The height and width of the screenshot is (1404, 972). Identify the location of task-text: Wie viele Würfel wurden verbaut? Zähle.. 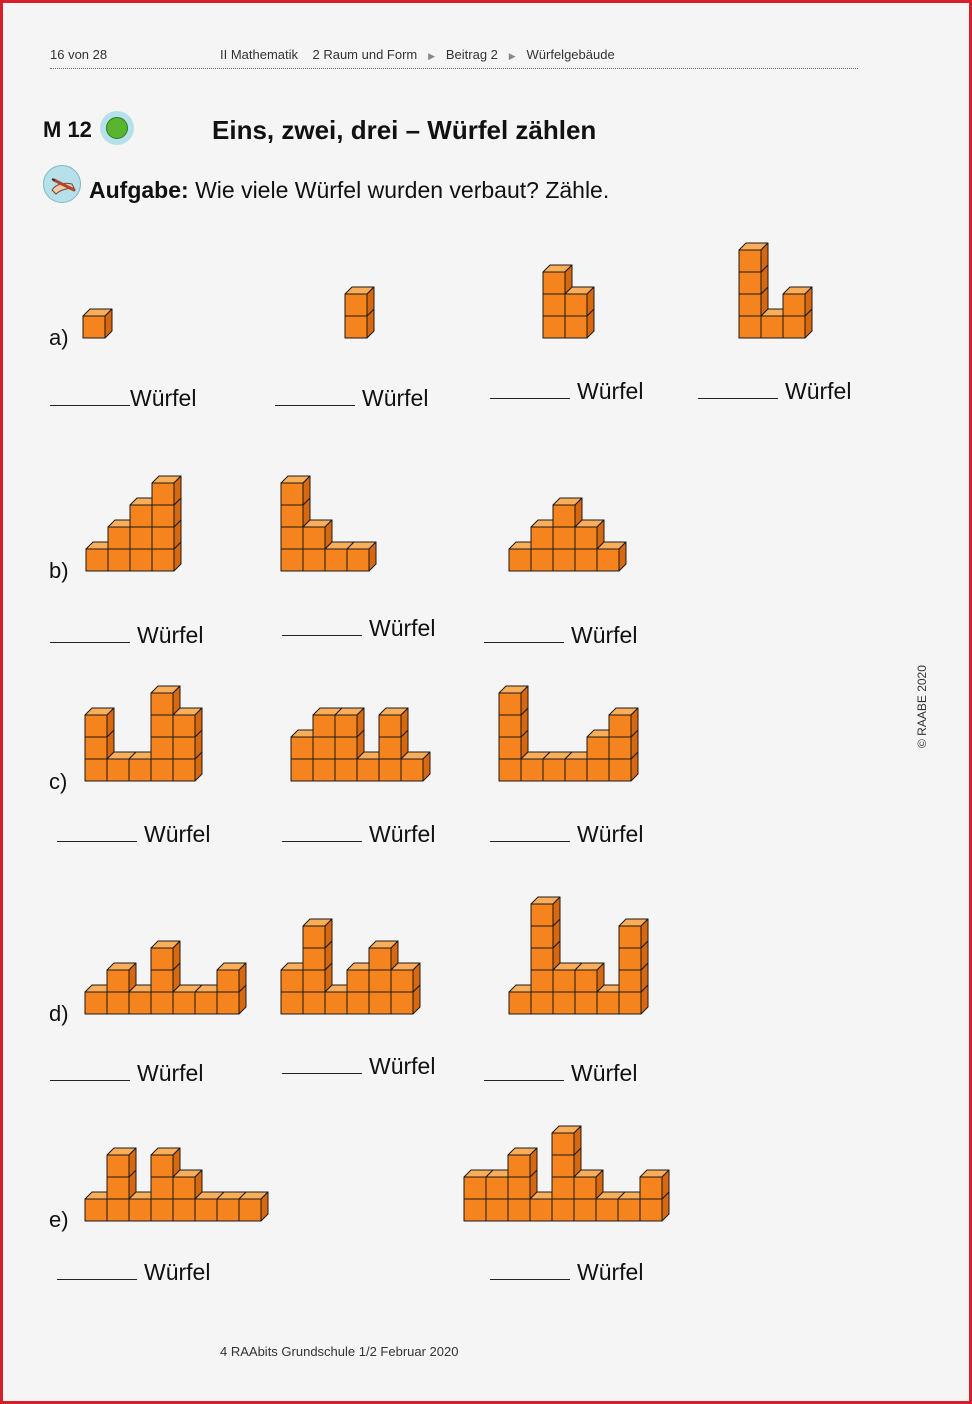
(402, 190).